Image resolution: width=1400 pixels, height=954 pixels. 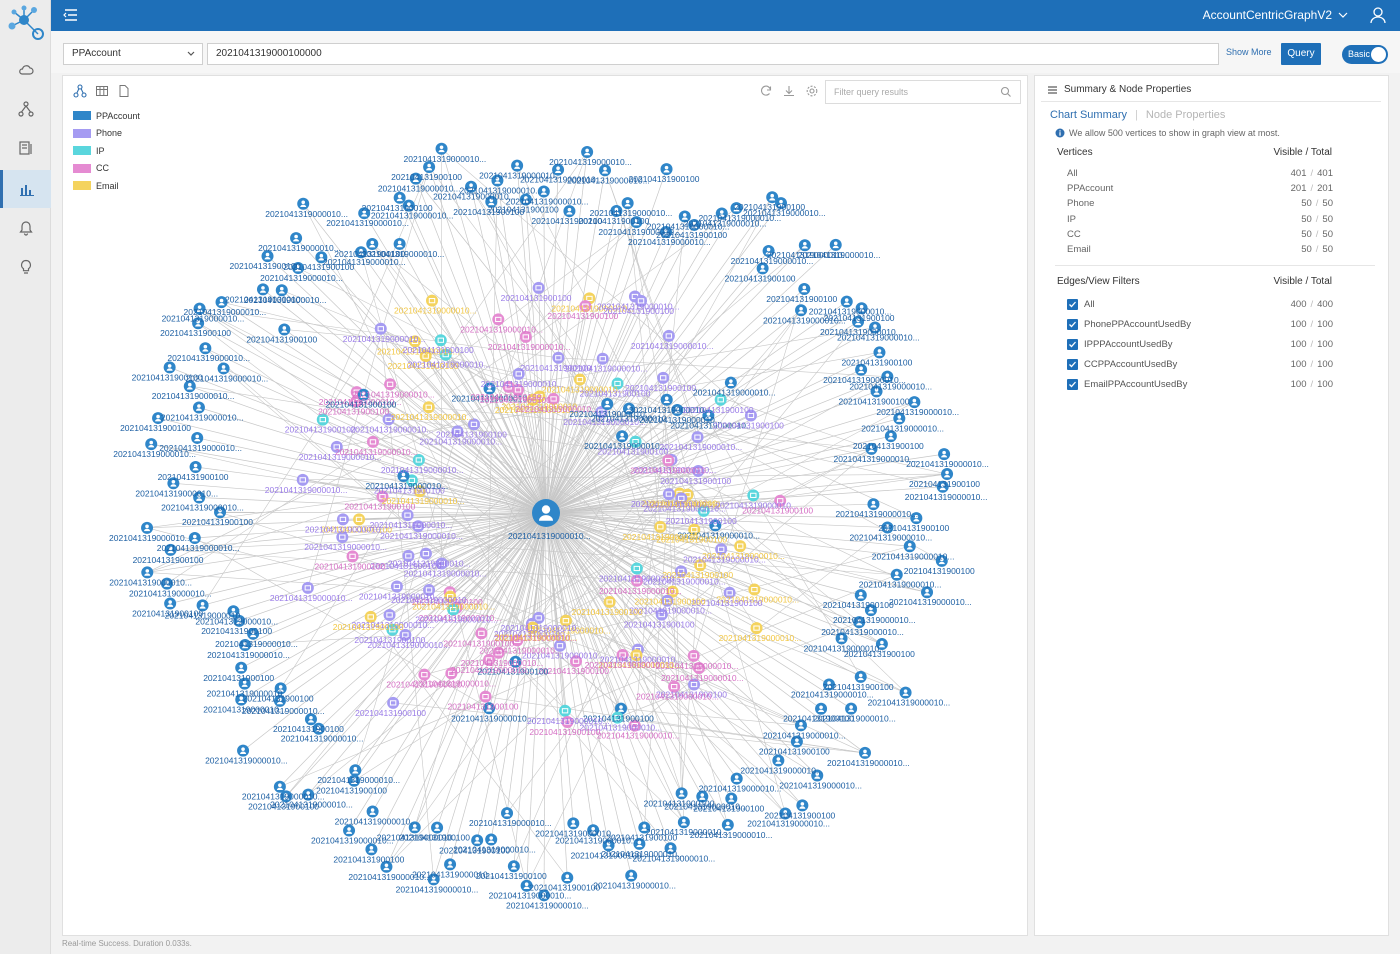 What do you see at coordinates (1275, 15) in the screenshot?
I see `graph-selector: AccountCentricGraphV2` at bounding box center [1275, 15].